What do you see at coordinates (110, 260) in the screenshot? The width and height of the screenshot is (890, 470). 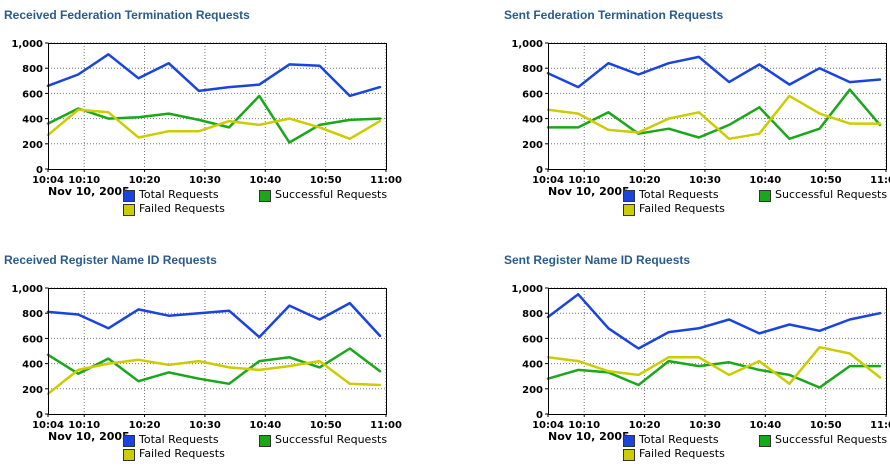 I see `chart-title: Received Register Name ID Requests` at bounding box center [110, 260].